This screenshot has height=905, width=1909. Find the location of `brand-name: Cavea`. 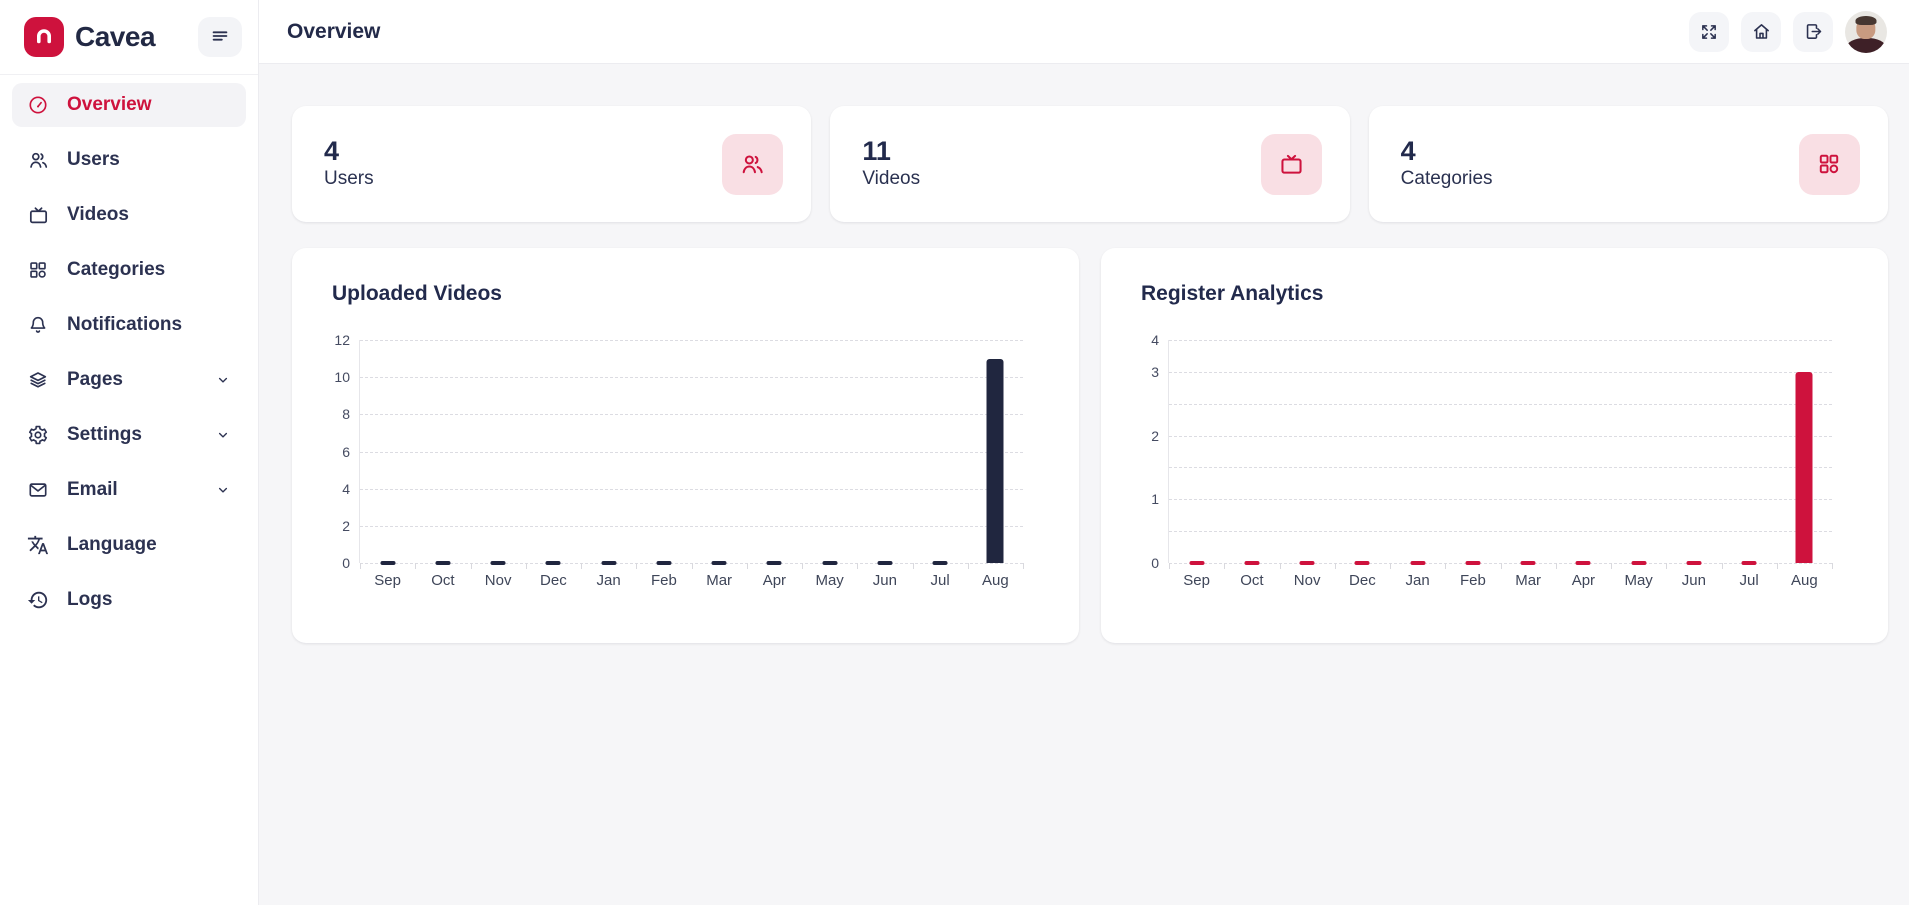

brand-name: Cavea is located at coordinates (115, 36).